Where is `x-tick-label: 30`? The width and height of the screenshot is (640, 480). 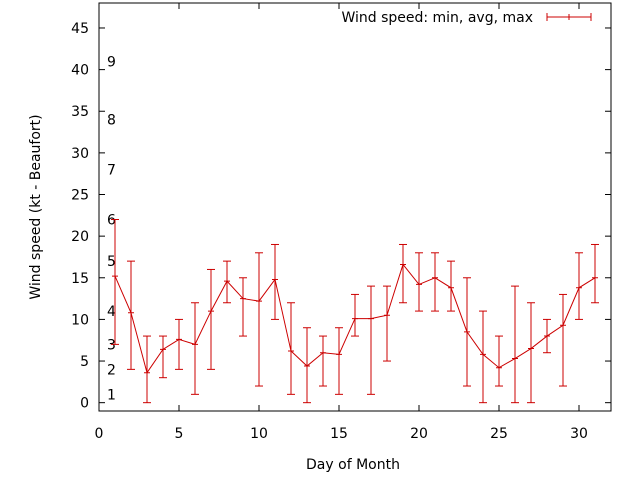
x-tick-label: 30 is located at coordinates (579, 434).